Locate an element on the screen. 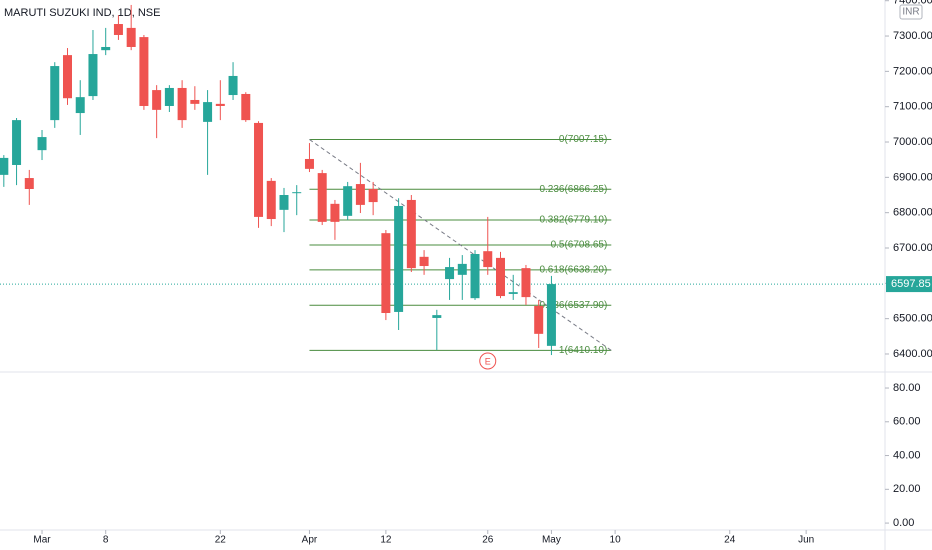 This screenshot has width=932, height=550. currency-label: INR is located at coordinates (910, 12).